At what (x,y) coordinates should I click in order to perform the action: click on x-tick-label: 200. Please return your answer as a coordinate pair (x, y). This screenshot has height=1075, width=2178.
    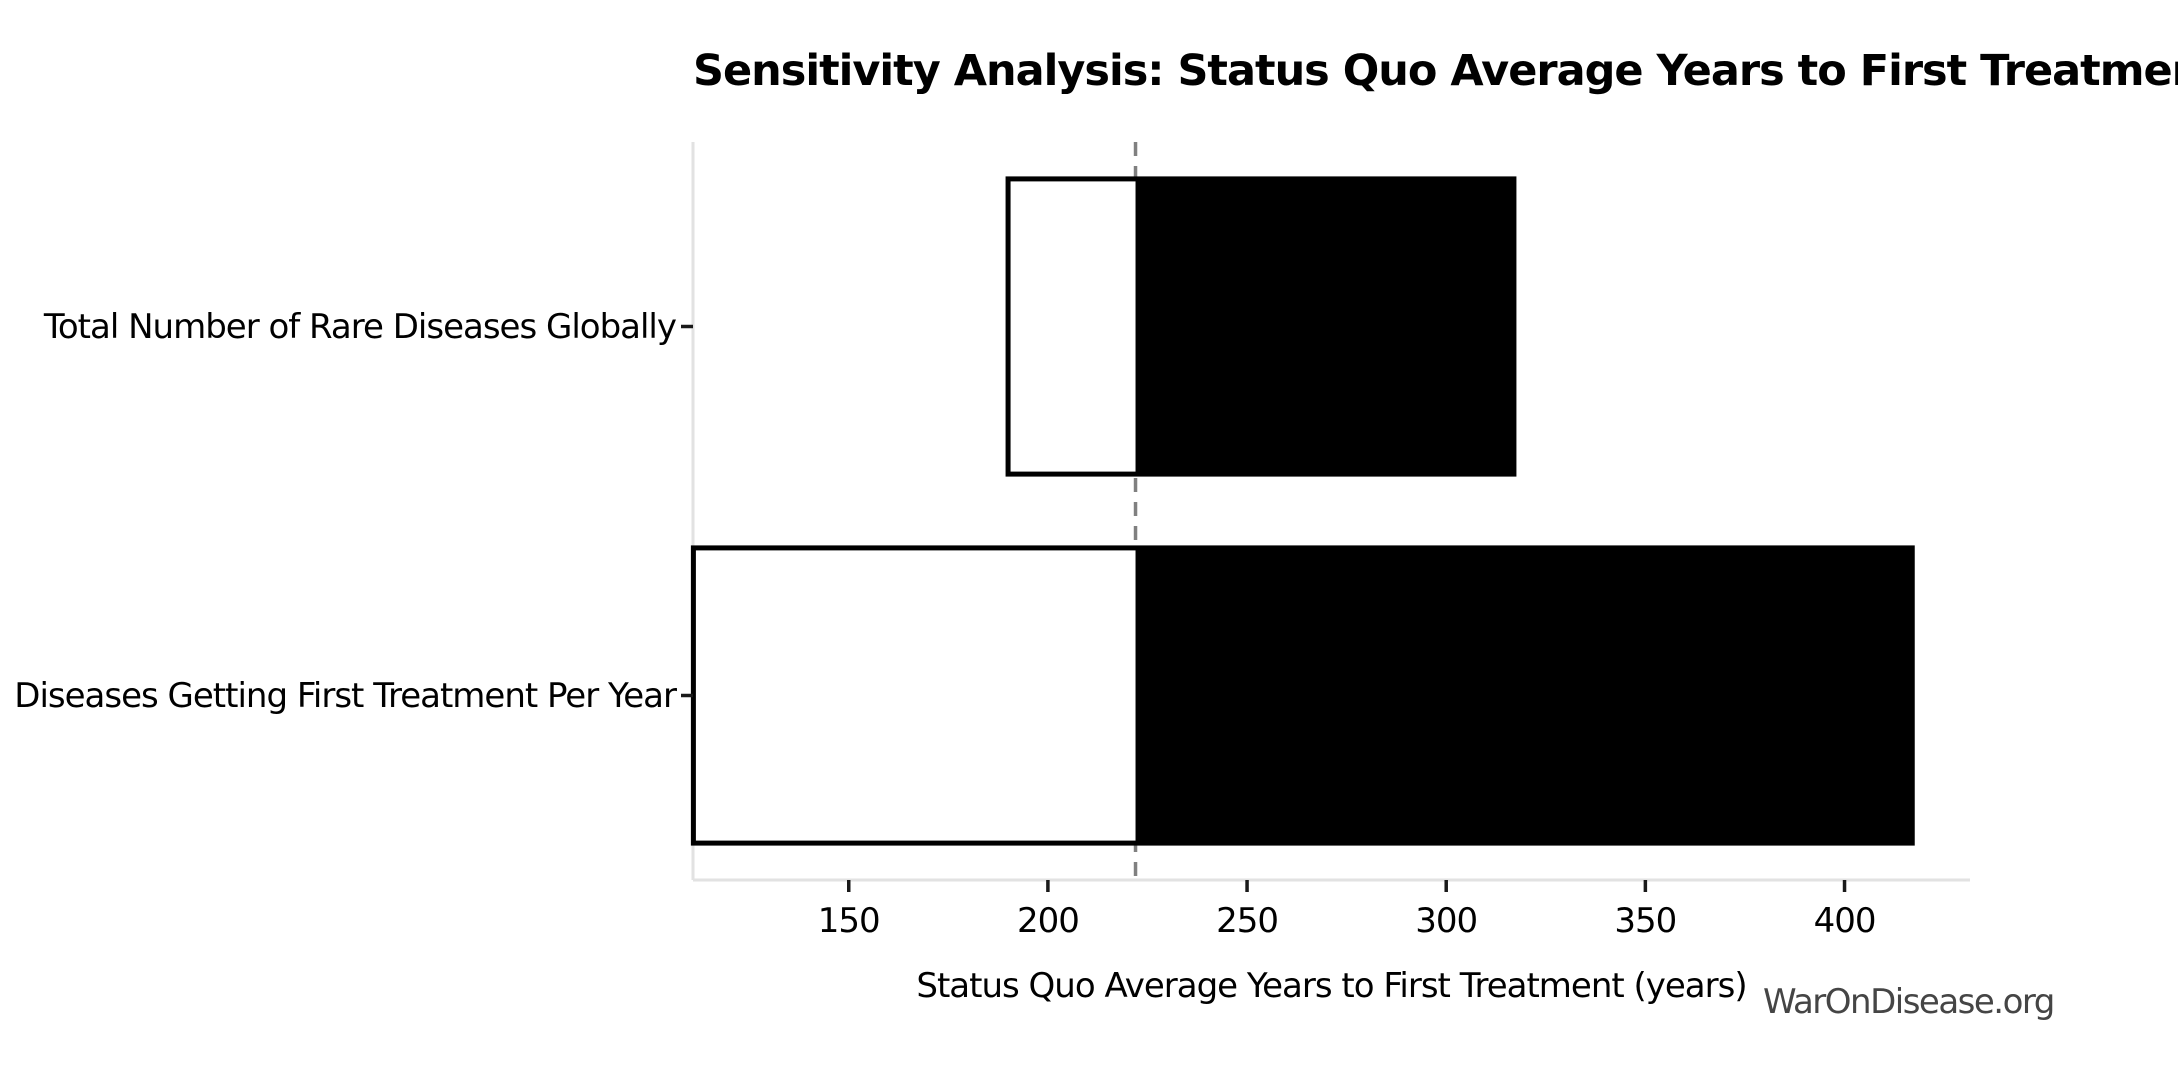
    Looking at the image, I should click on (1048, 921).